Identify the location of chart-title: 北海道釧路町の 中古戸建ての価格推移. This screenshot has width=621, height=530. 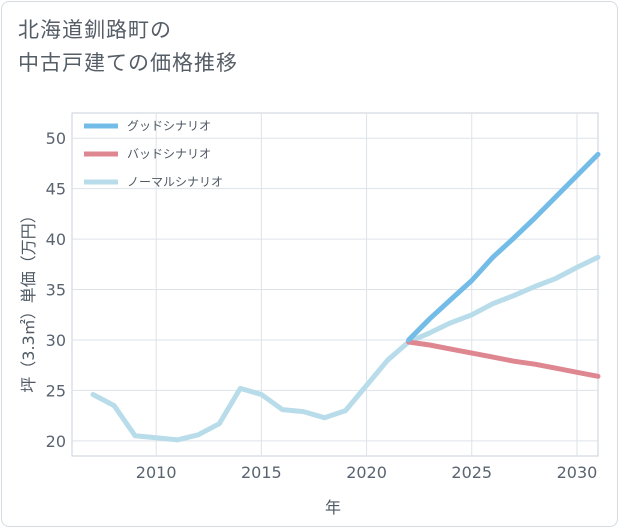
(308, 47).